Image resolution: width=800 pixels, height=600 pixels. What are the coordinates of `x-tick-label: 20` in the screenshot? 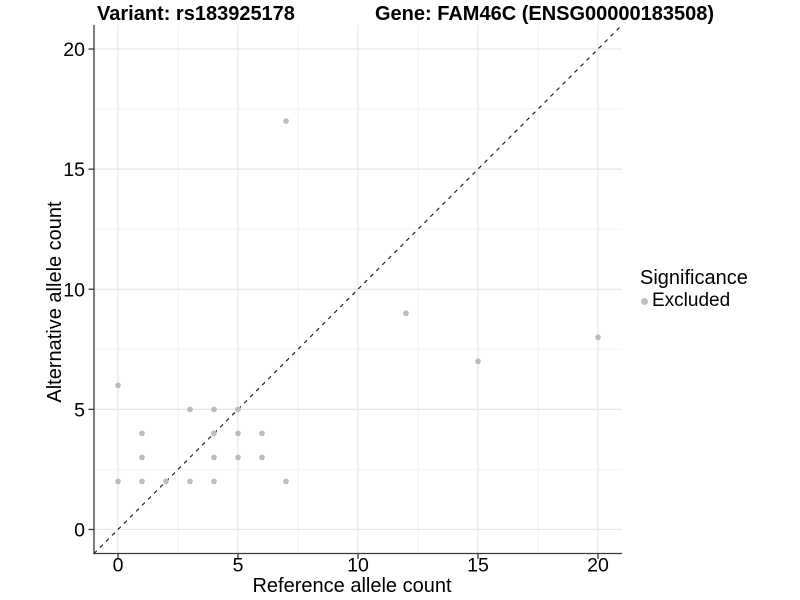 It's located at (598, 566).